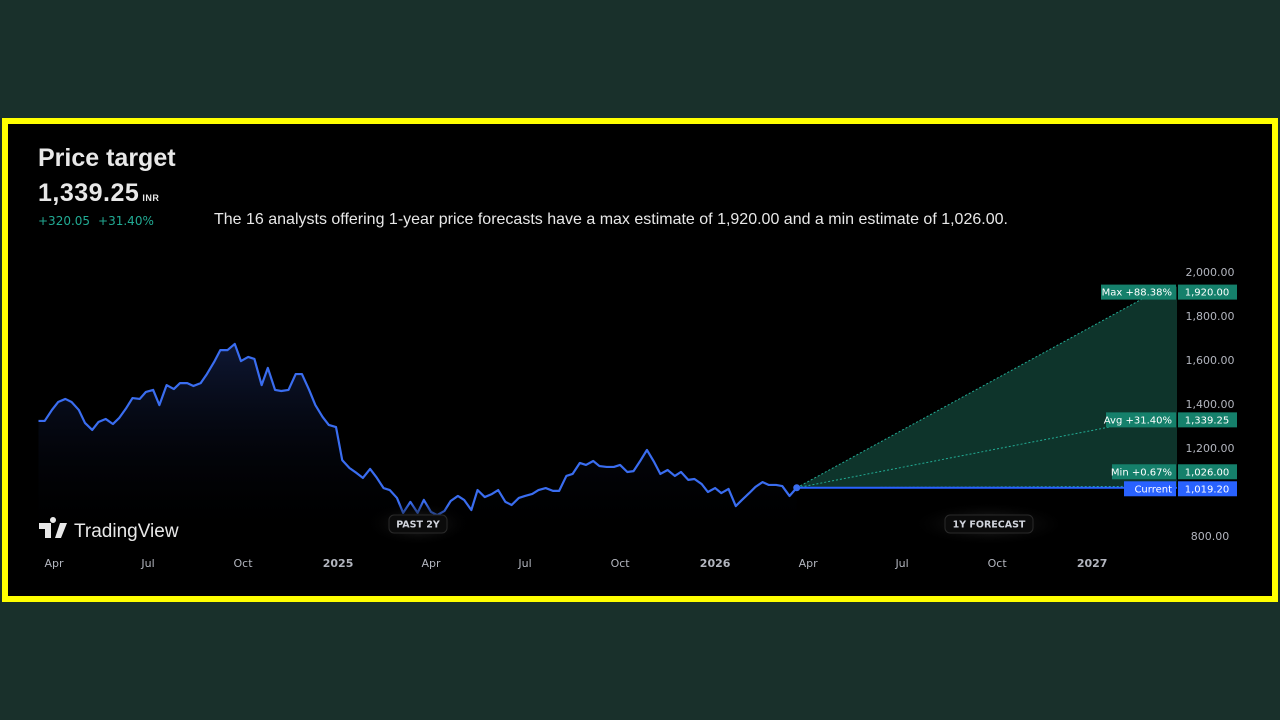 The height and width of the screenshot is (720, 1280). I want to click on avg-label-box, so click(1141, 420).